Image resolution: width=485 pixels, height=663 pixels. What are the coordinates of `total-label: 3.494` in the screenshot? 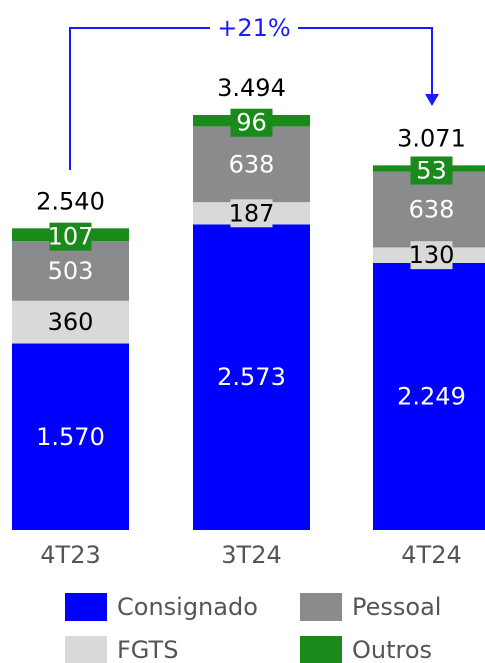 It's located at (251, 88).